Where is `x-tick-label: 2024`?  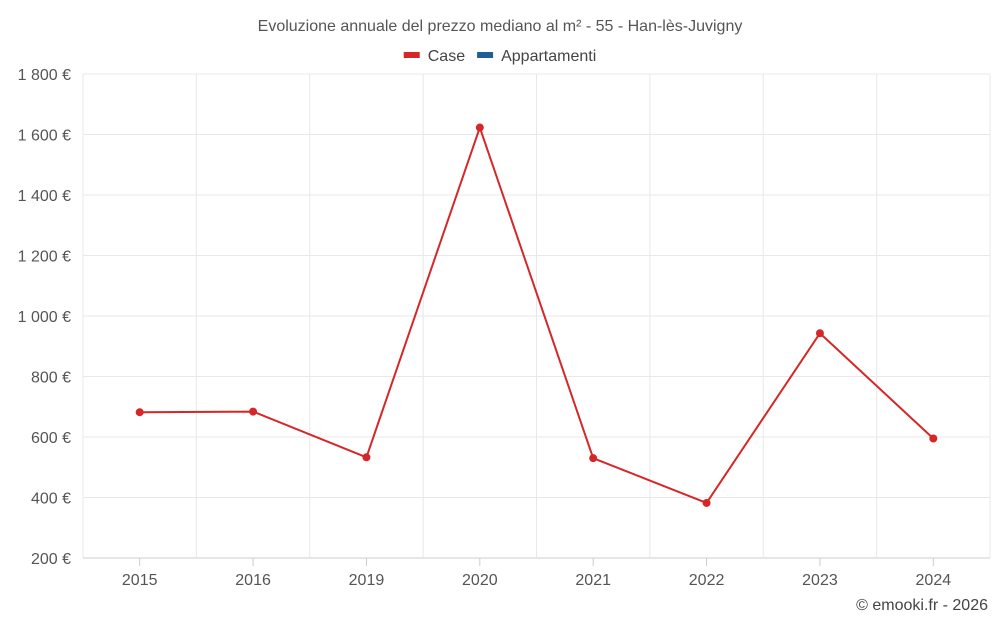
x-tick-label: 2024 is located at coordinates (934, 580).